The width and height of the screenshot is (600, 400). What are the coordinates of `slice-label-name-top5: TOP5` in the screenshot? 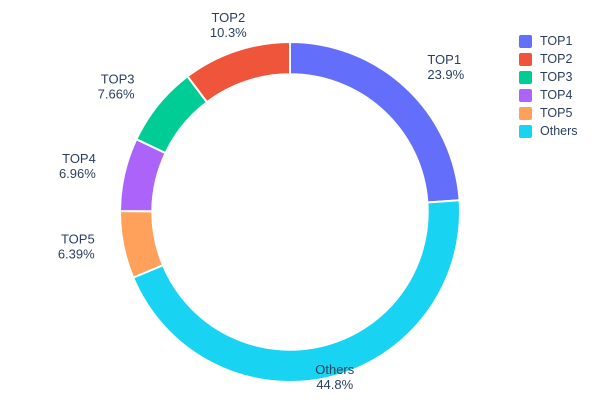 It's located at (78, 239).